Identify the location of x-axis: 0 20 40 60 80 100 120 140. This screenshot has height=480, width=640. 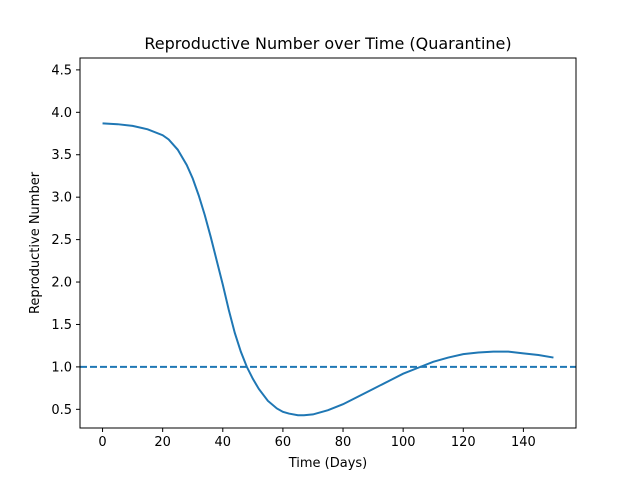
(317, 439).